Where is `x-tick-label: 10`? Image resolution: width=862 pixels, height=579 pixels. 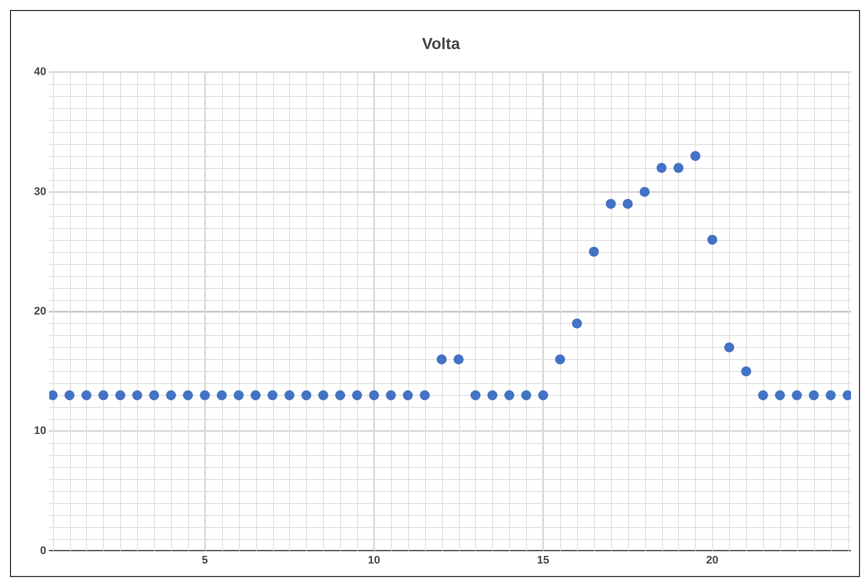 x-tick-label: 10 is located at coordinates (374, 560).